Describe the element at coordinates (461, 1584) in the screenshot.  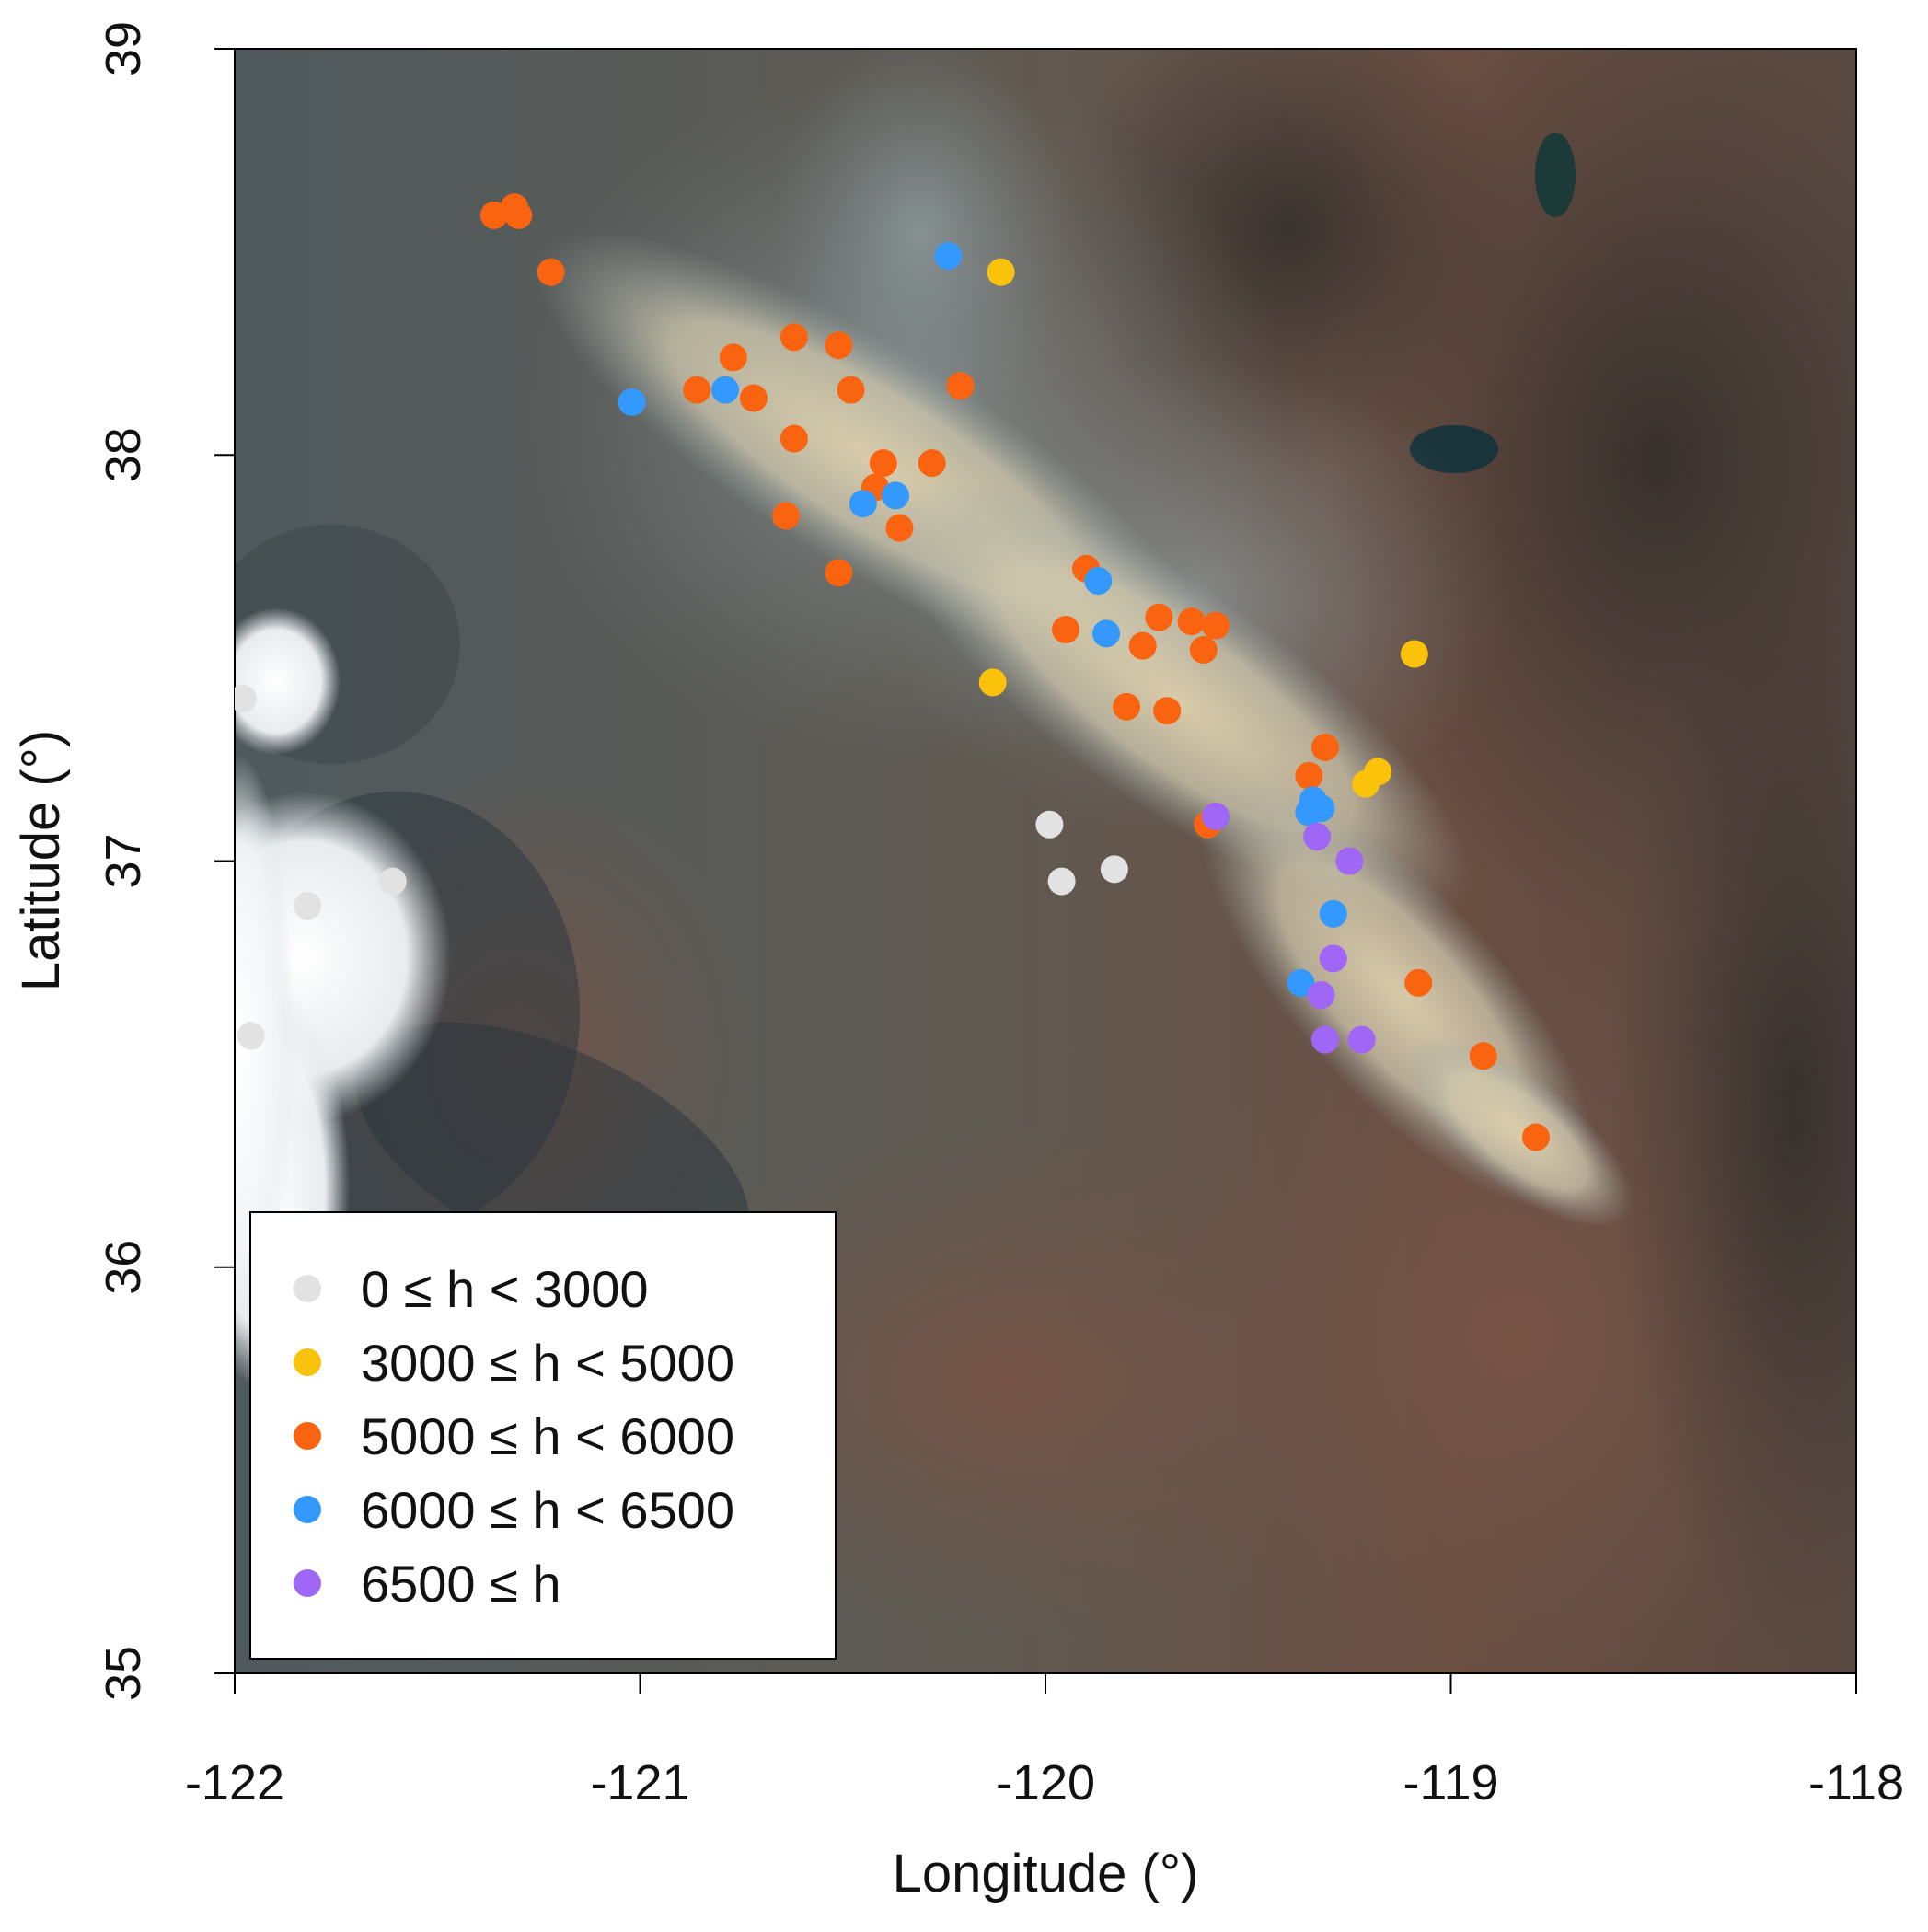
I see `legend-label: 6500 ≤ h` at that location.